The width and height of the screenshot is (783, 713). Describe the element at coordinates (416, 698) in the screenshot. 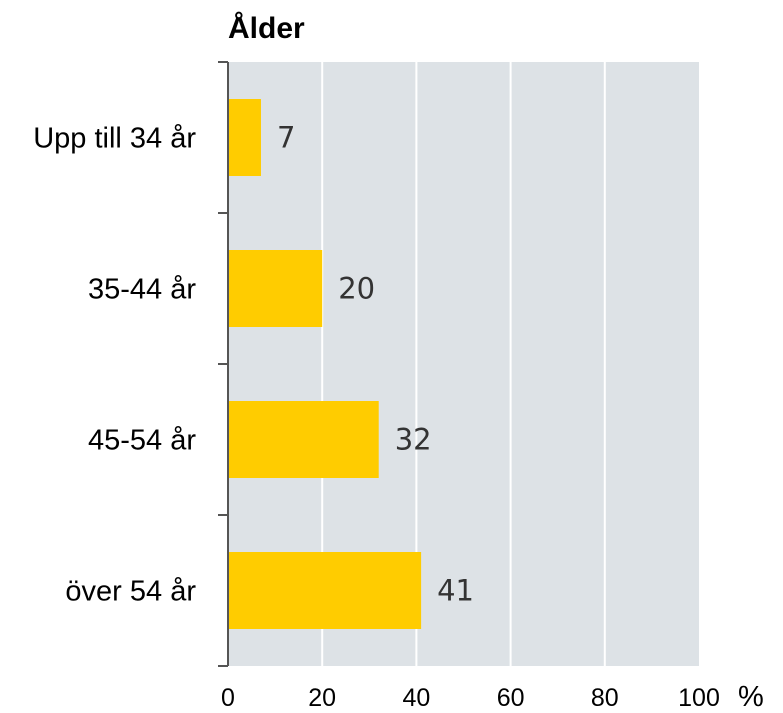

I see `x-tick-label: 40` at that location.